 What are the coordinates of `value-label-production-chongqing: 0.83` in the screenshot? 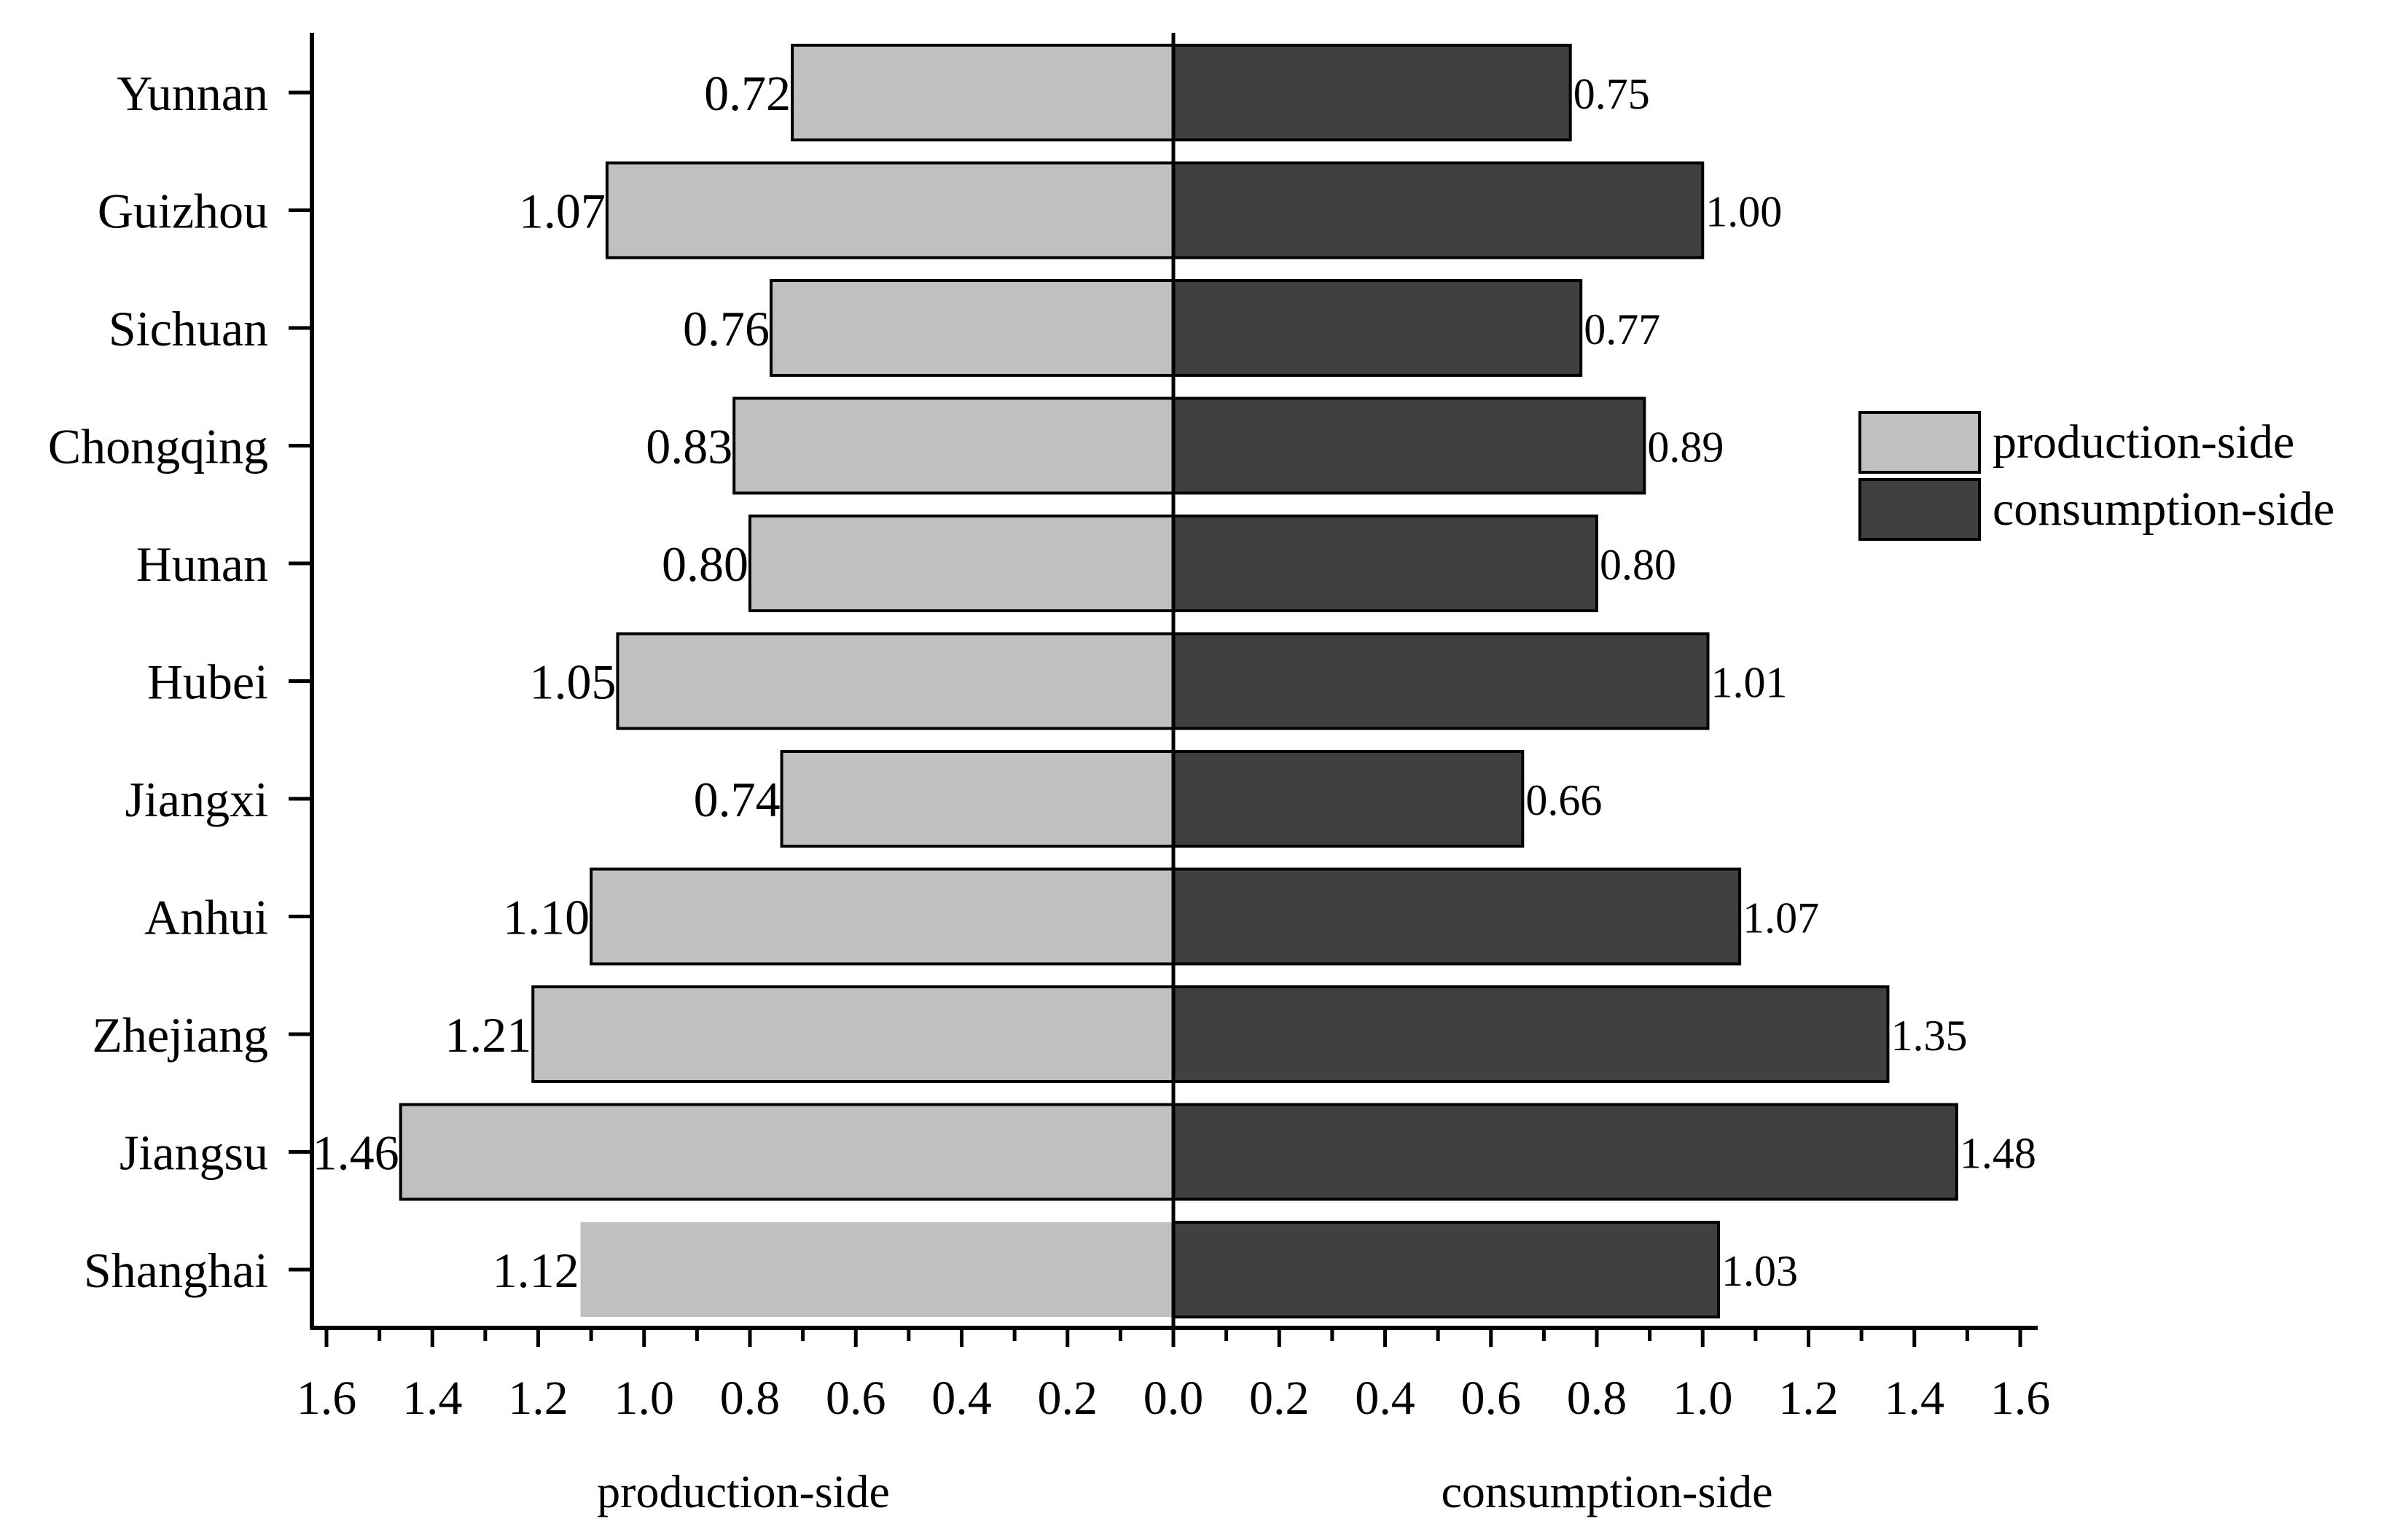 It's located at (689, 446).